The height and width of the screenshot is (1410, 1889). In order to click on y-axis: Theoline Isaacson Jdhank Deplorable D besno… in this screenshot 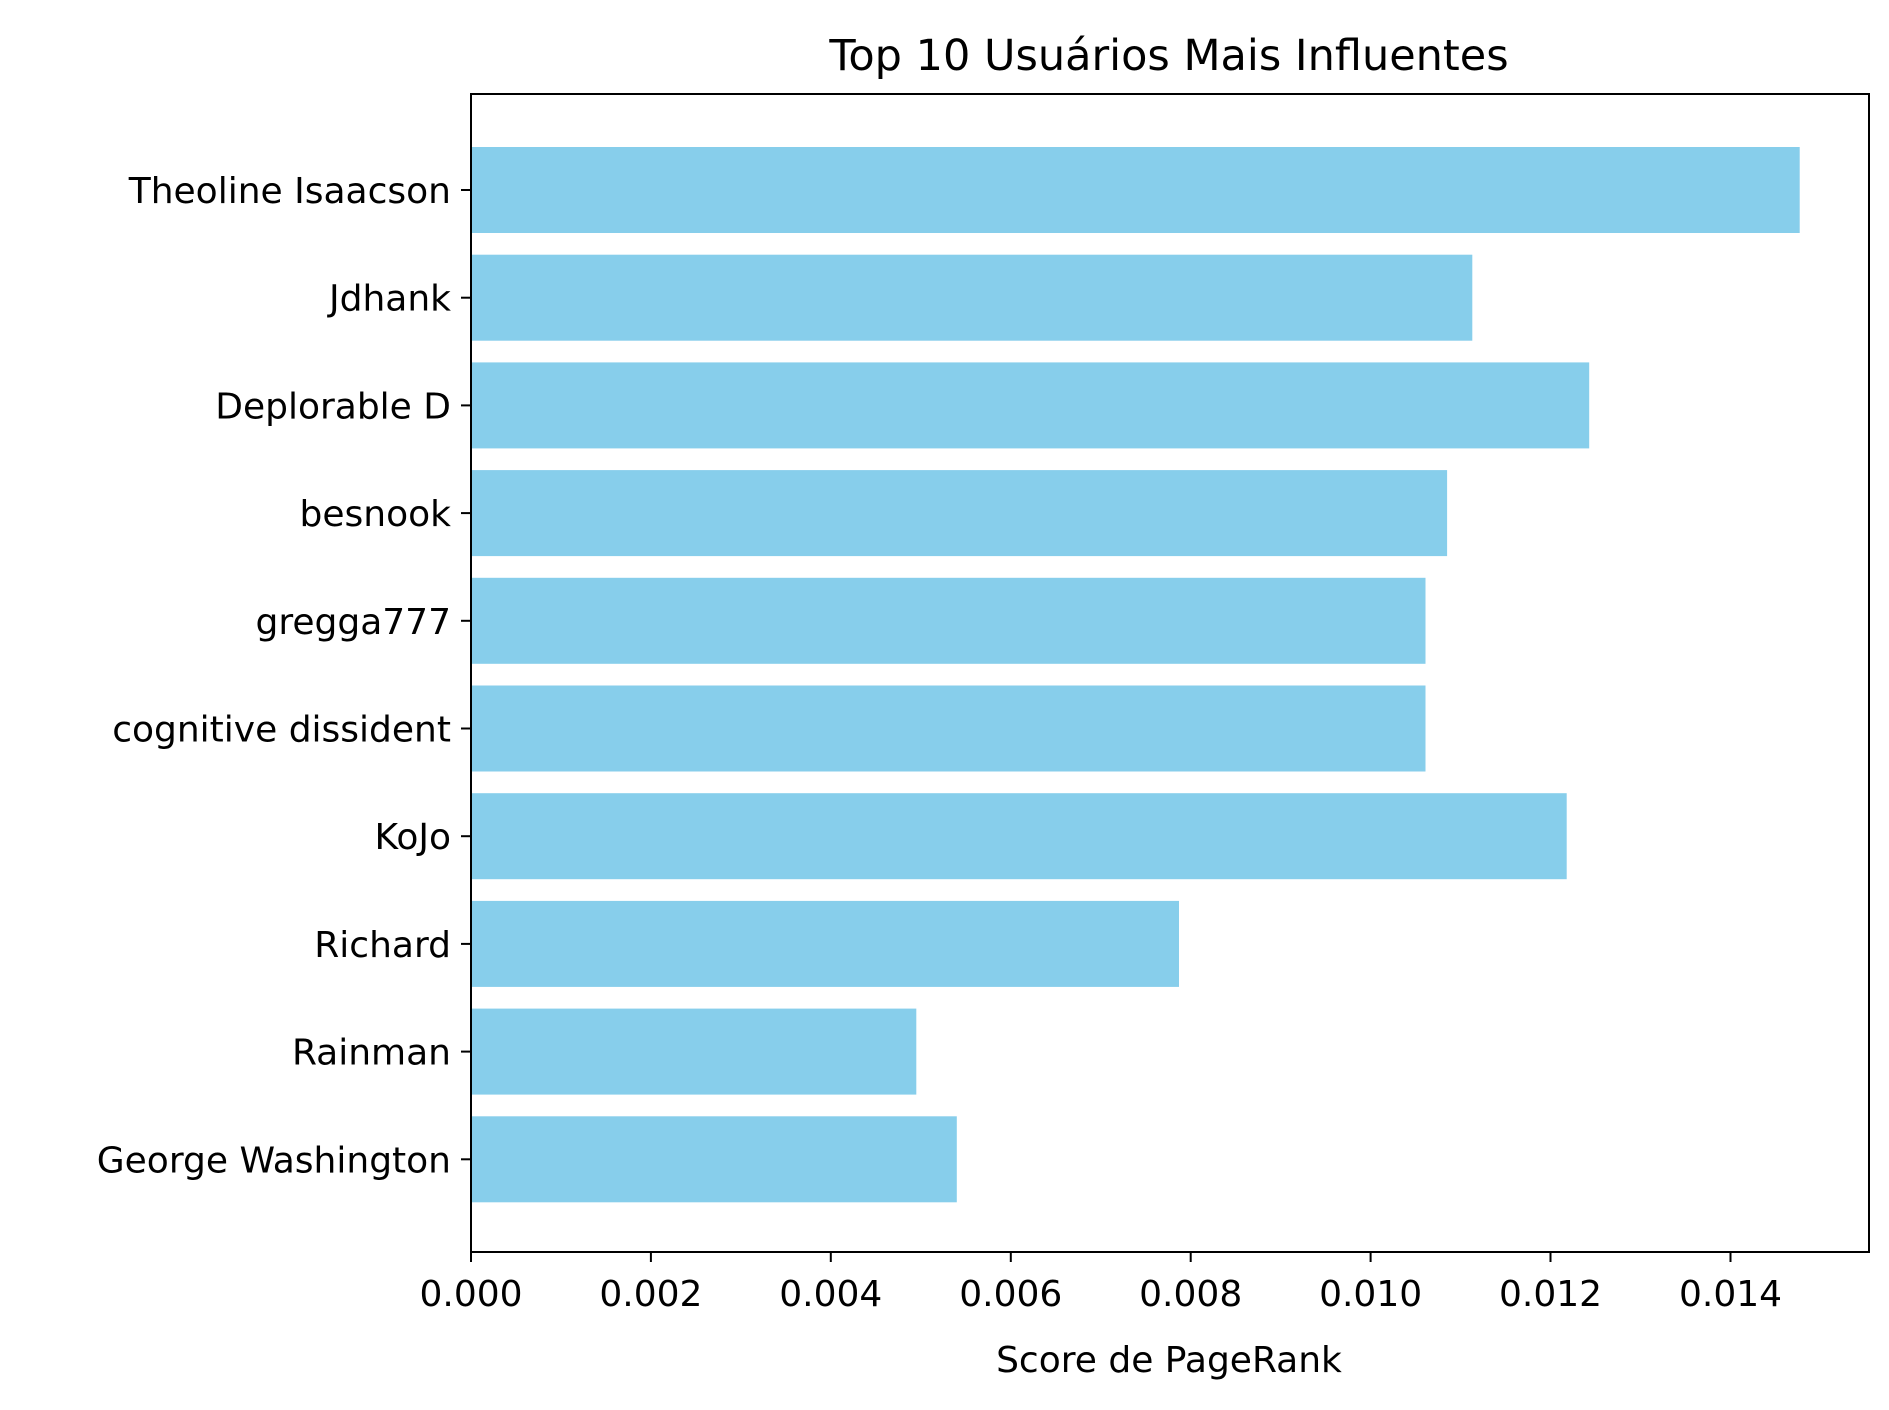, I will do `click(284, 676)`.